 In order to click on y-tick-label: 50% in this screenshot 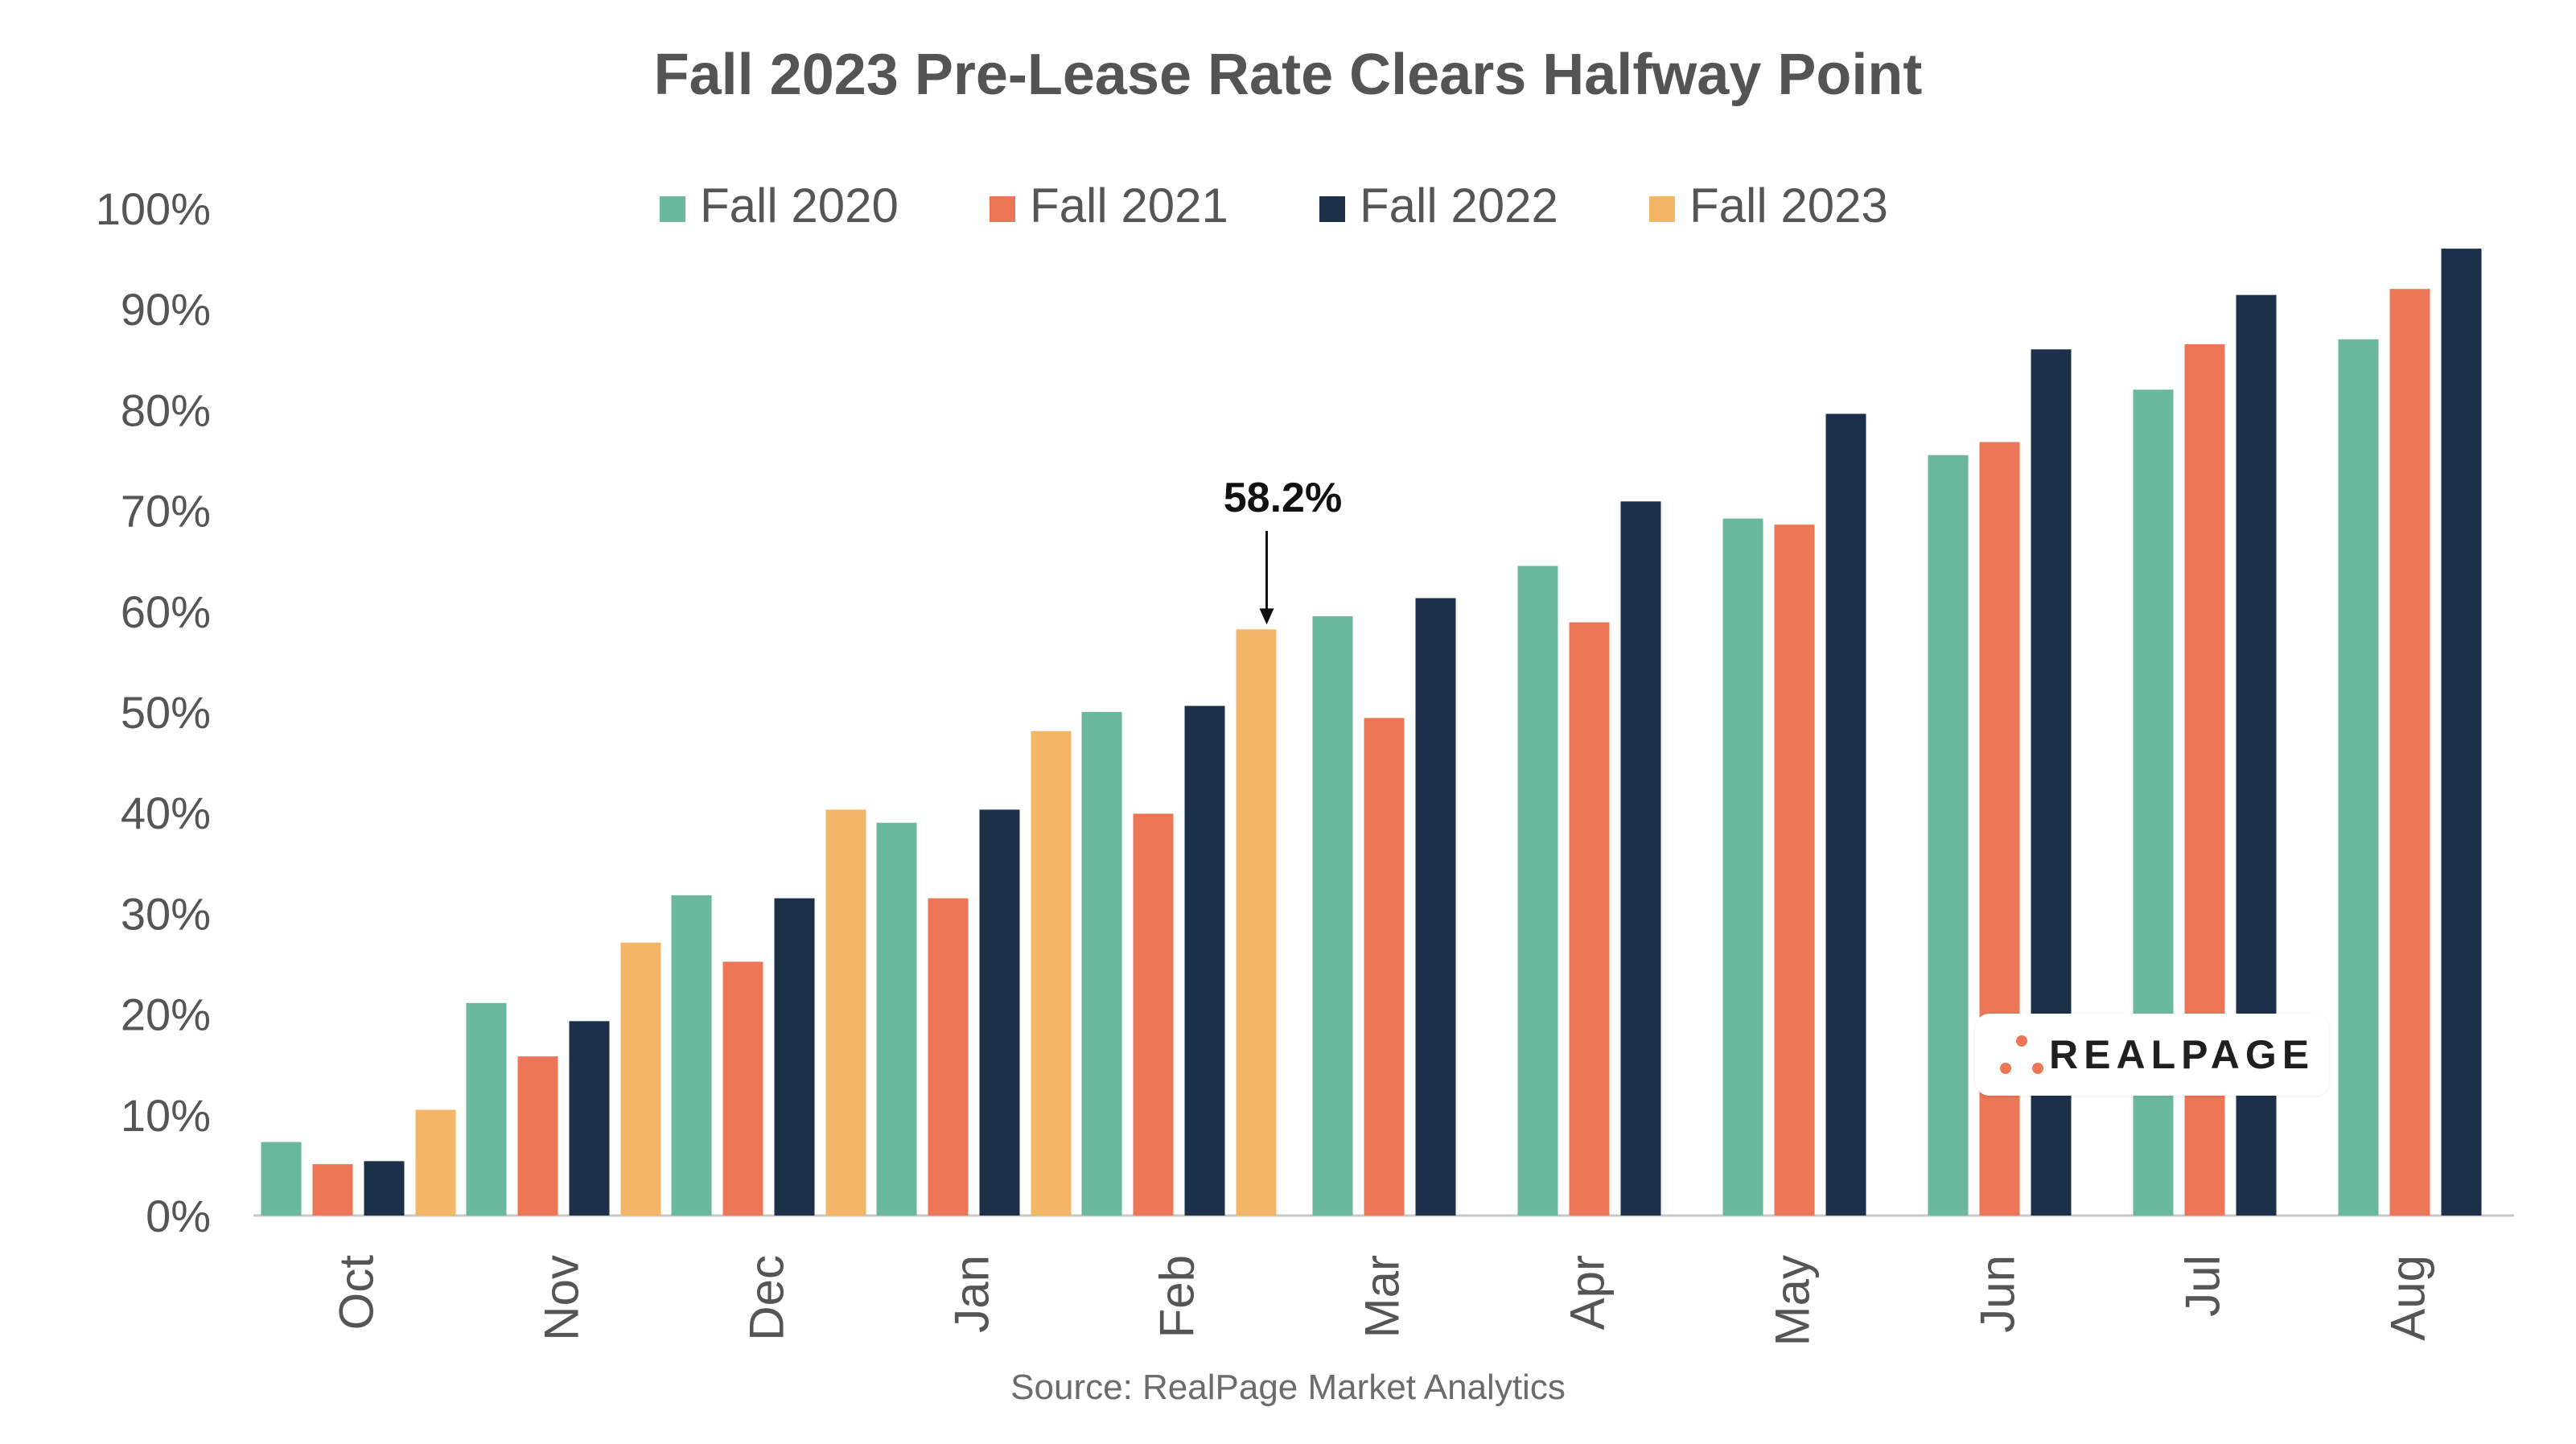, I will do `click(166, 712)`.